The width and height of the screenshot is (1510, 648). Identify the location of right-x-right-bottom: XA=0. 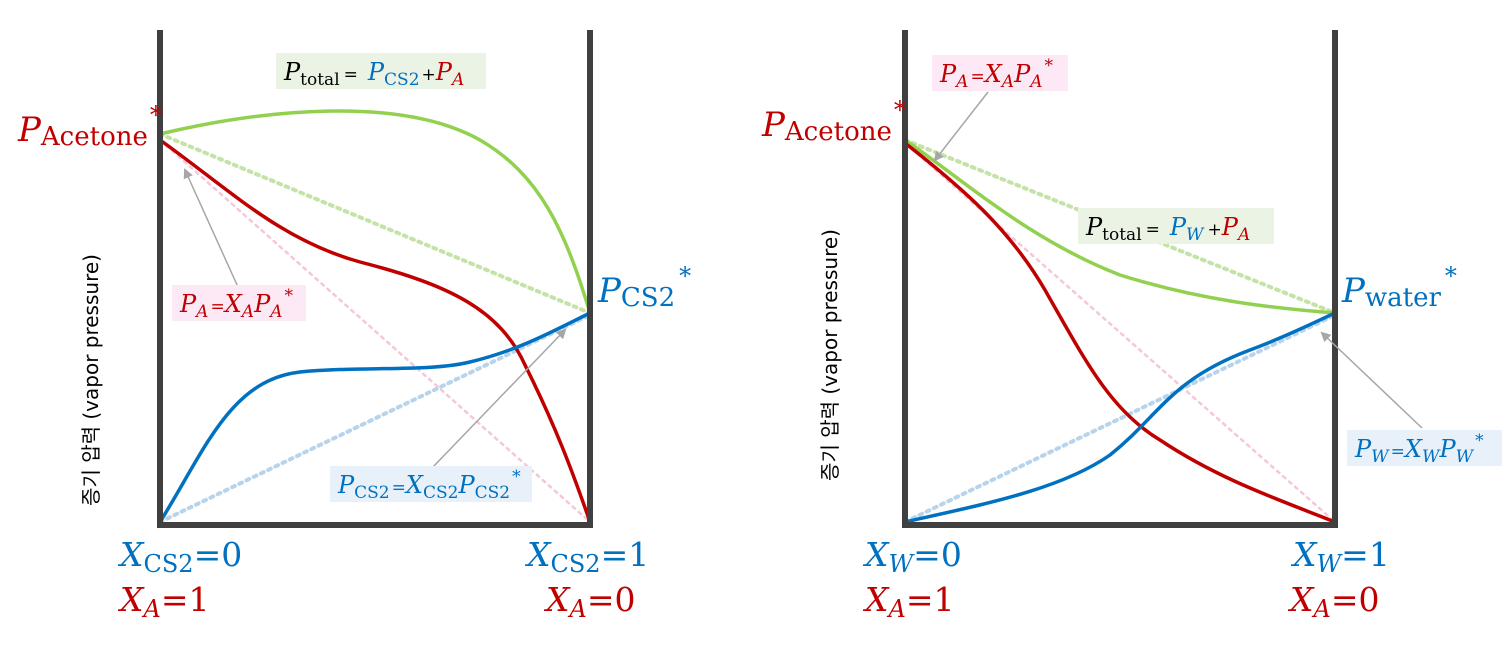
(1333, 601).